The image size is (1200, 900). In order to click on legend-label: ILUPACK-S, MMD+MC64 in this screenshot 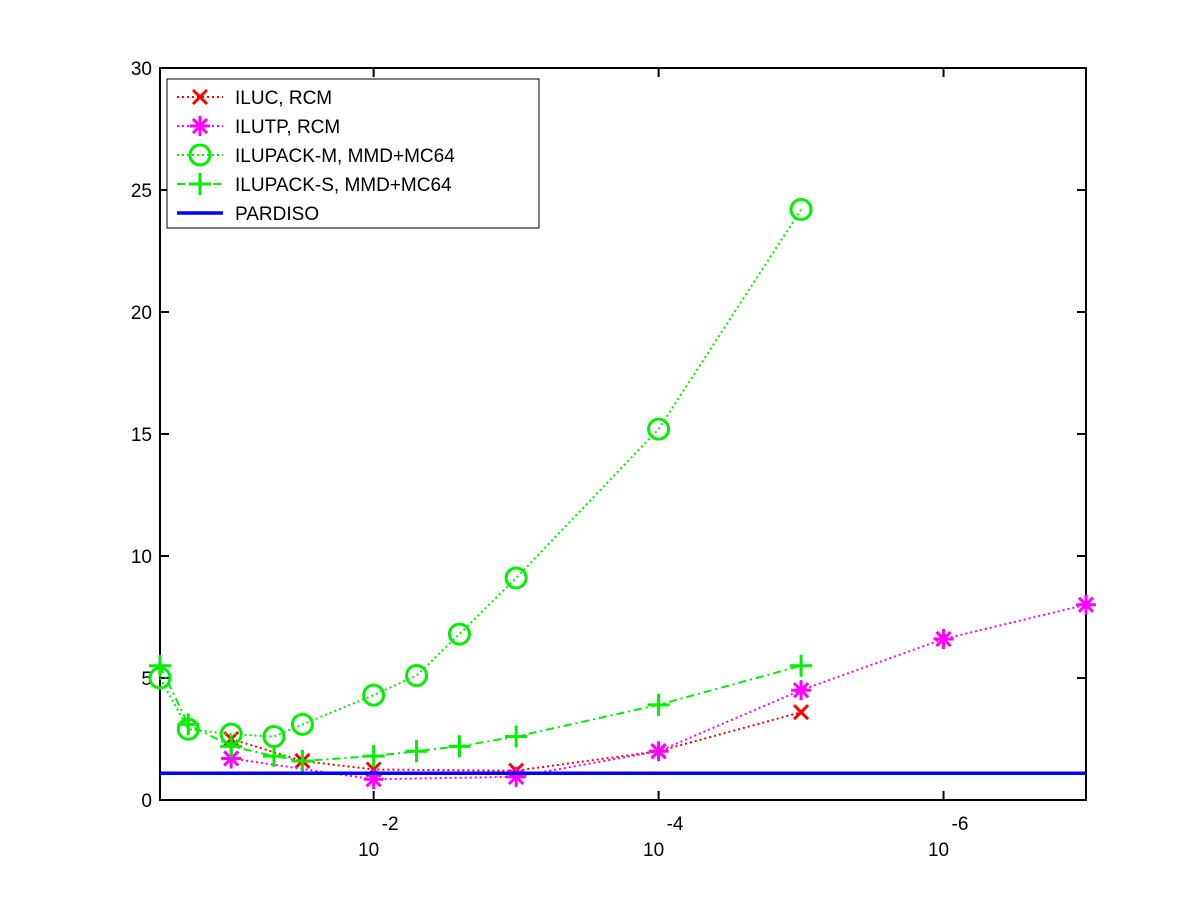, I will do `click(343, 185)`.